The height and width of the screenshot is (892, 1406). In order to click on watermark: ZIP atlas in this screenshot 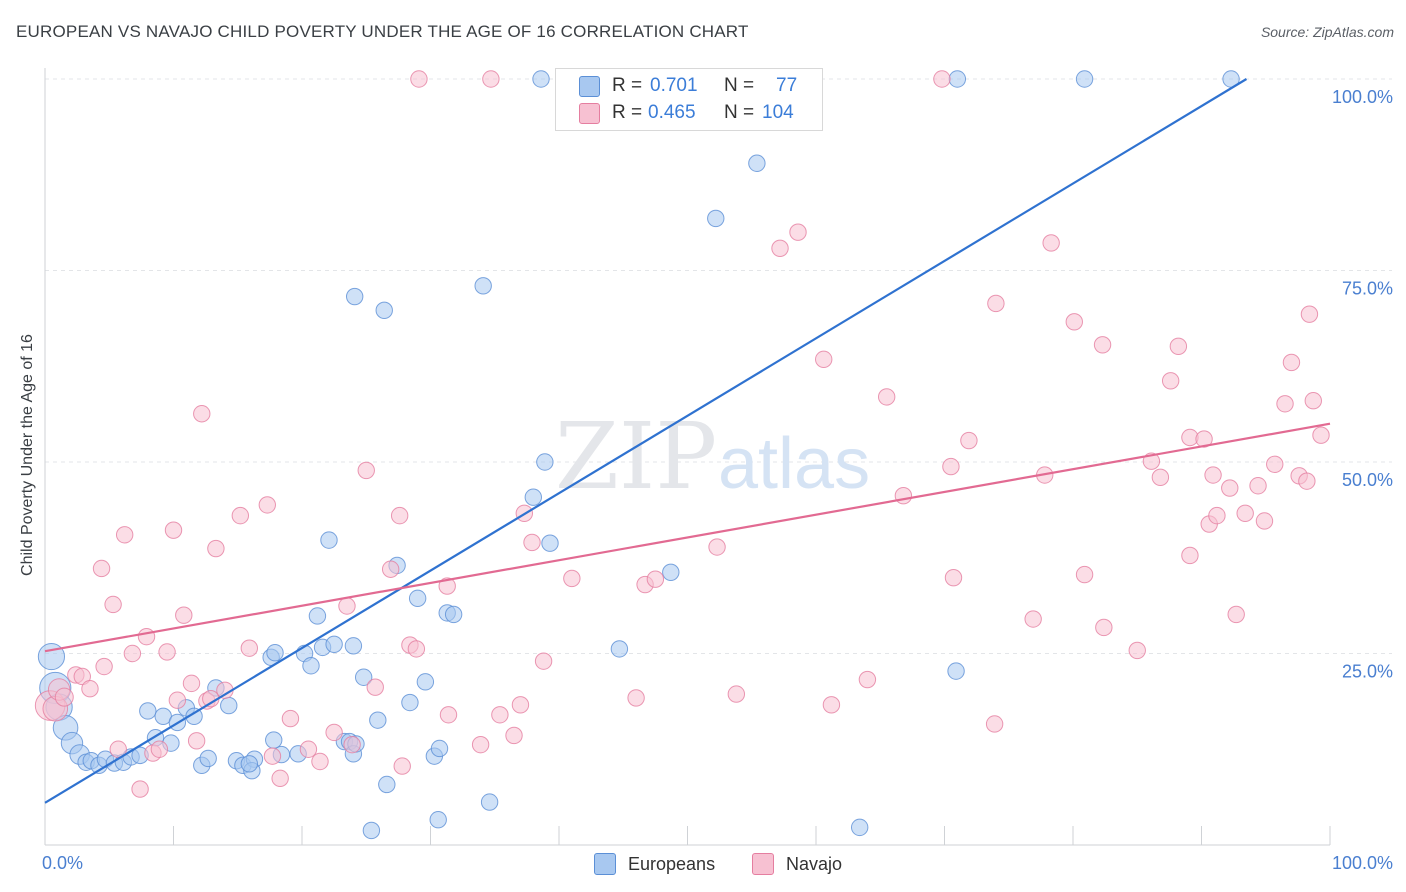, I will do `click(712, 456)`.